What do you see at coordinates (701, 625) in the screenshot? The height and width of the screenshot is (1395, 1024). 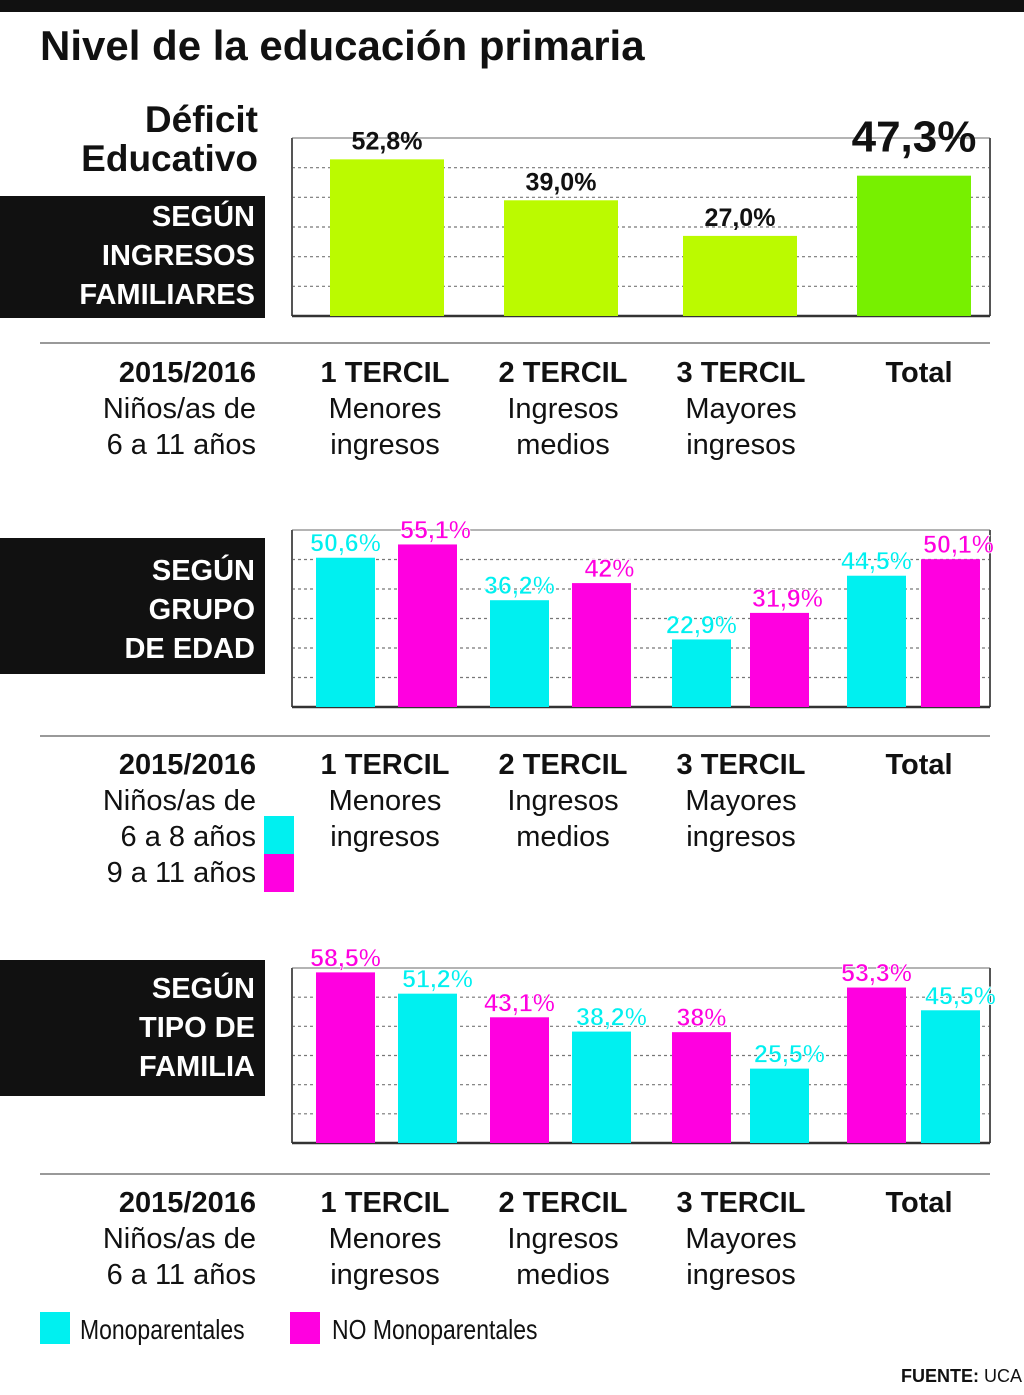 I see `data-label: 22,9%` at bounding box center [701, 625].